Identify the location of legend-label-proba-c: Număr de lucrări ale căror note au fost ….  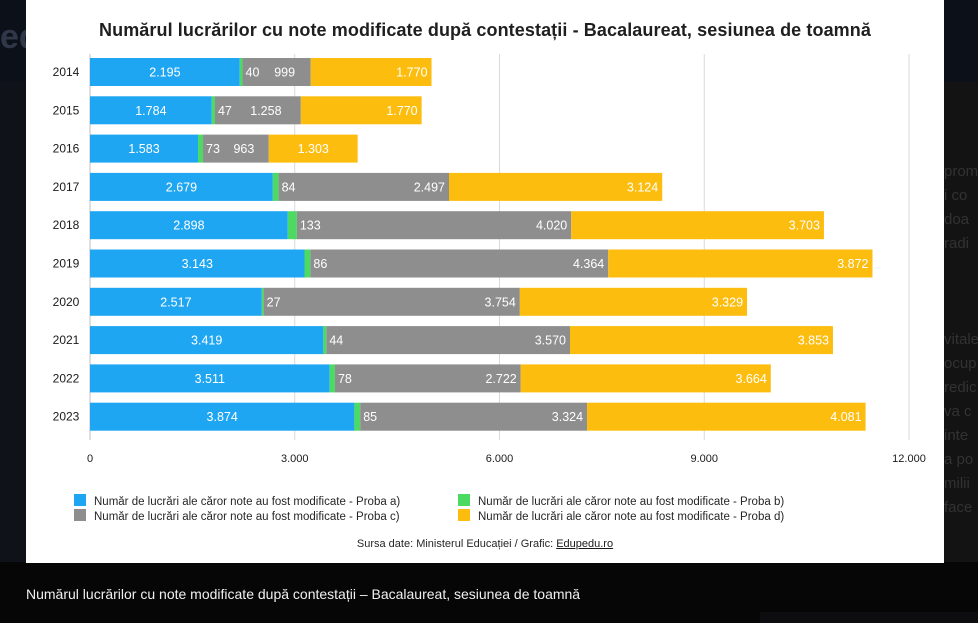
(247, 517).